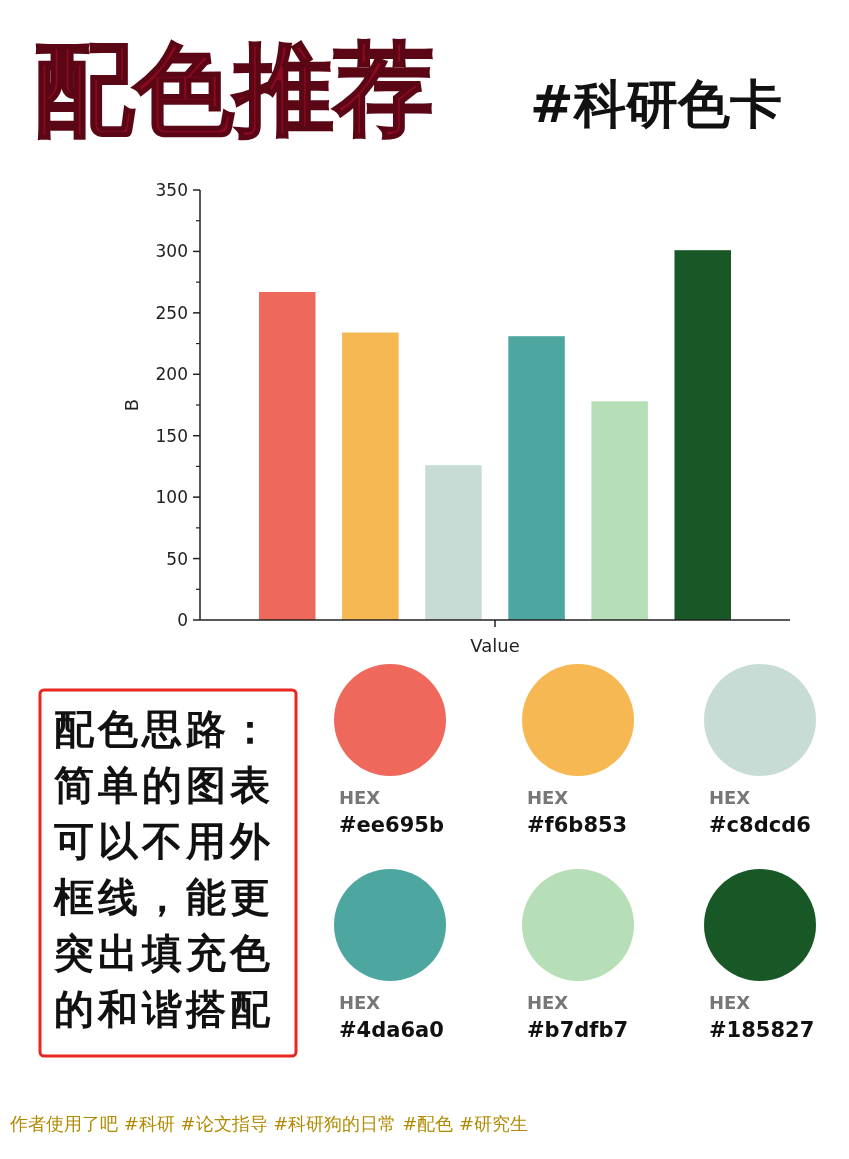 The image size is (849, 1159). What do you see at coordinates (171, 251) in the screenshot?
I see `y-tick-label: 300` at bounding box center [171, 251].